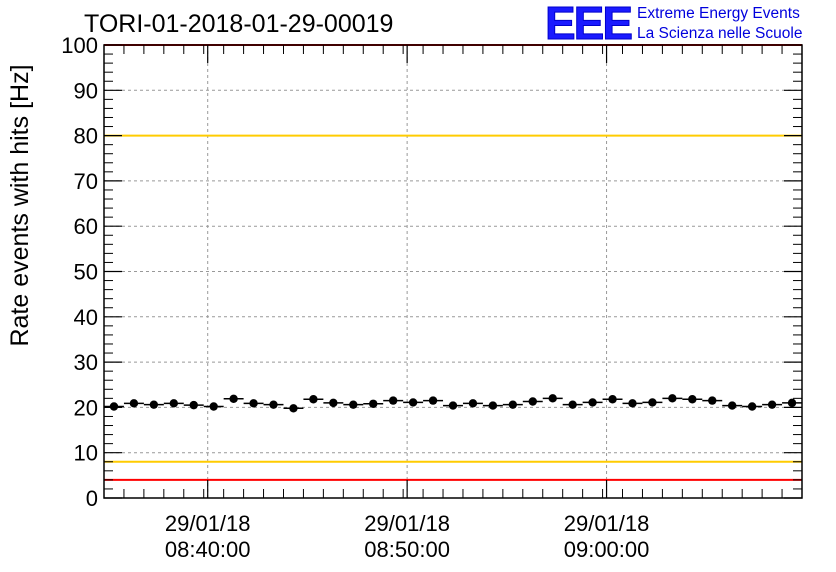  I want to click on x-tick-time-label: 08:40:00, so click(208, 549).